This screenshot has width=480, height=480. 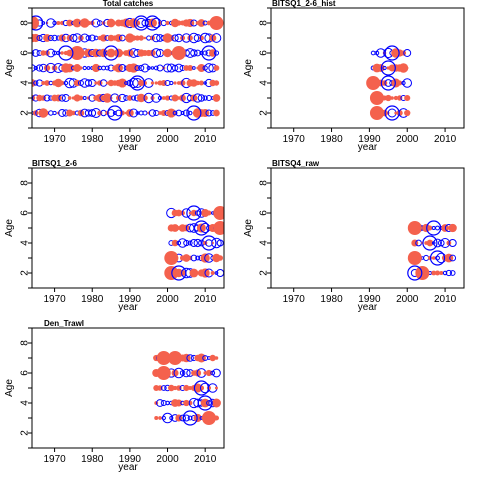 I want to click on y-tick-label: 8, so click(x=25, y=343).